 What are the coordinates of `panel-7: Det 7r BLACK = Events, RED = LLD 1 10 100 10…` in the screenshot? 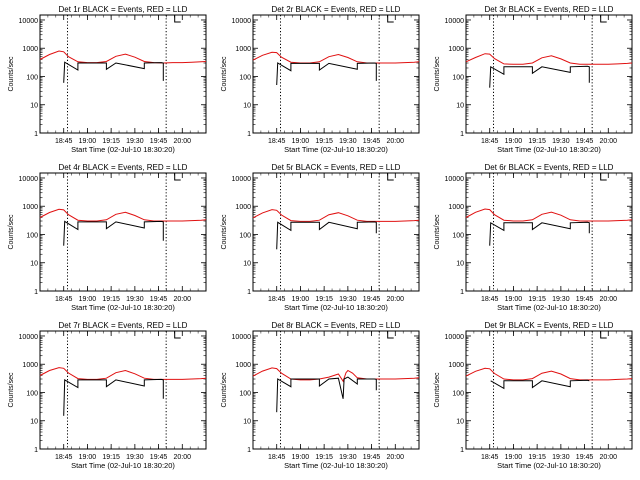 It's located at (107, 395).